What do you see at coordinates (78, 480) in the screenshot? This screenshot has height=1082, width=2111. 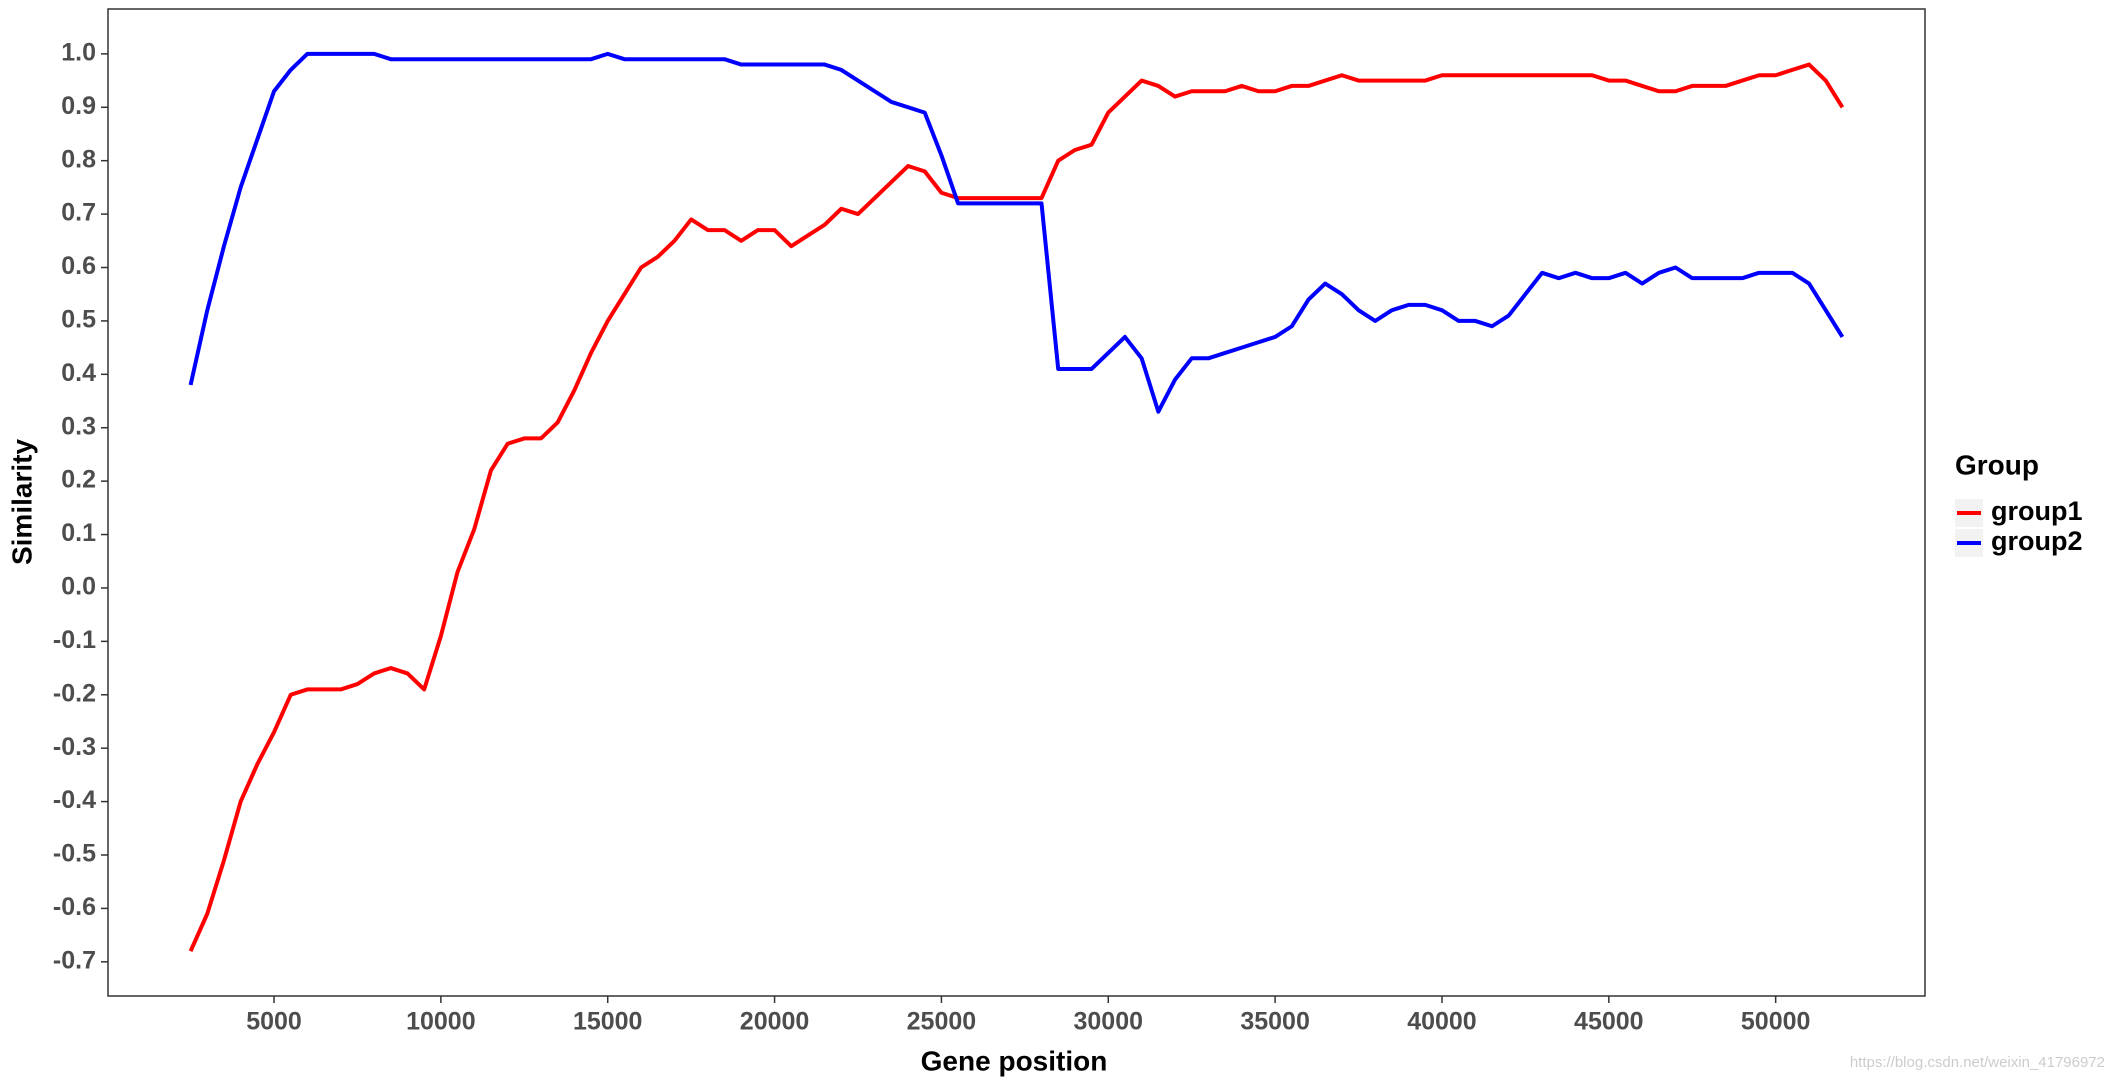 I see `y-tick-label: 0.2` at bounding box center [78, 480].